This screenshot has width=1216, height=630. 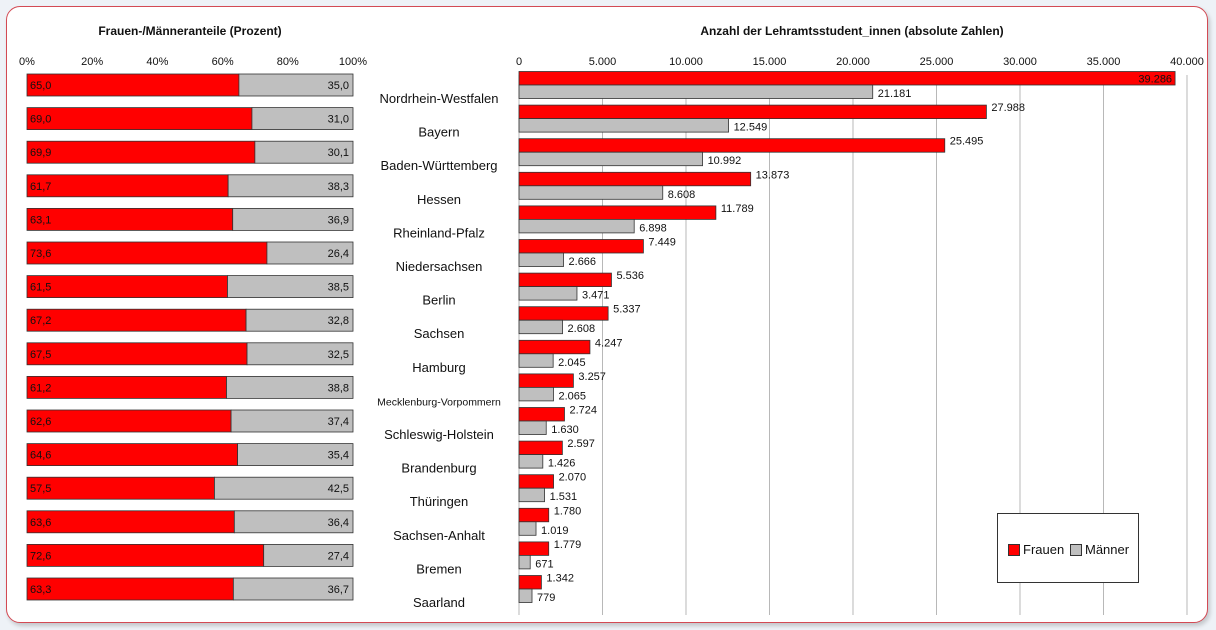 I want to click on absolute-label-frauen: 1.780, so click(x=568, y=511).